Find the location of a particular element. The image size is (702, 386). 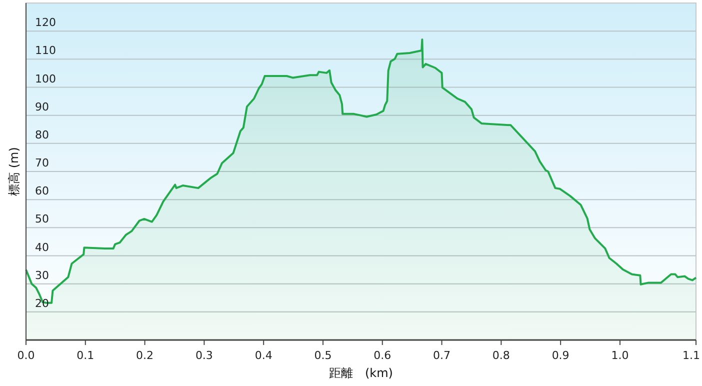

x-tick-label: 0.8 is located at coordinates (501, 355).